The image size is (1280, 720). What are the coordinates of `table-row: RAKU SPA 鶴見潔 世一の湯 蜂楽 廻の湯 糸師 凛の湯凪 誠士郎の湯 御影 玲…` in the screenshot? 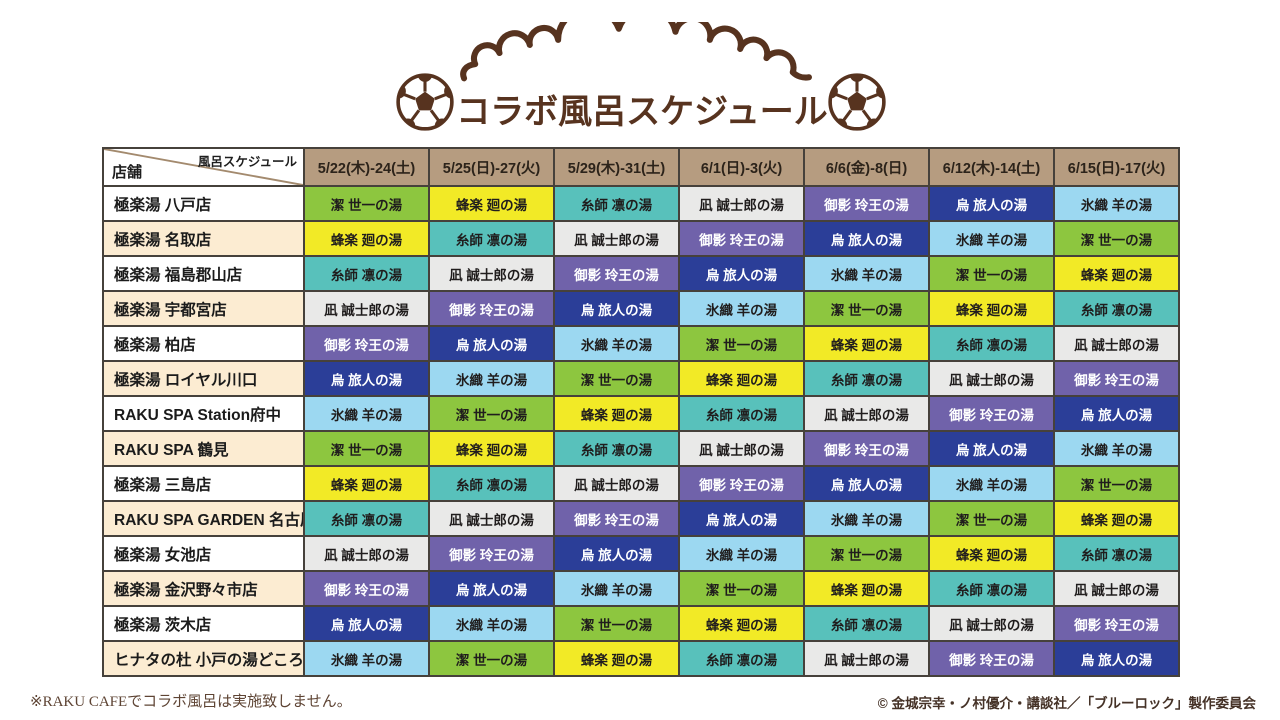 It's located at (641, 448).